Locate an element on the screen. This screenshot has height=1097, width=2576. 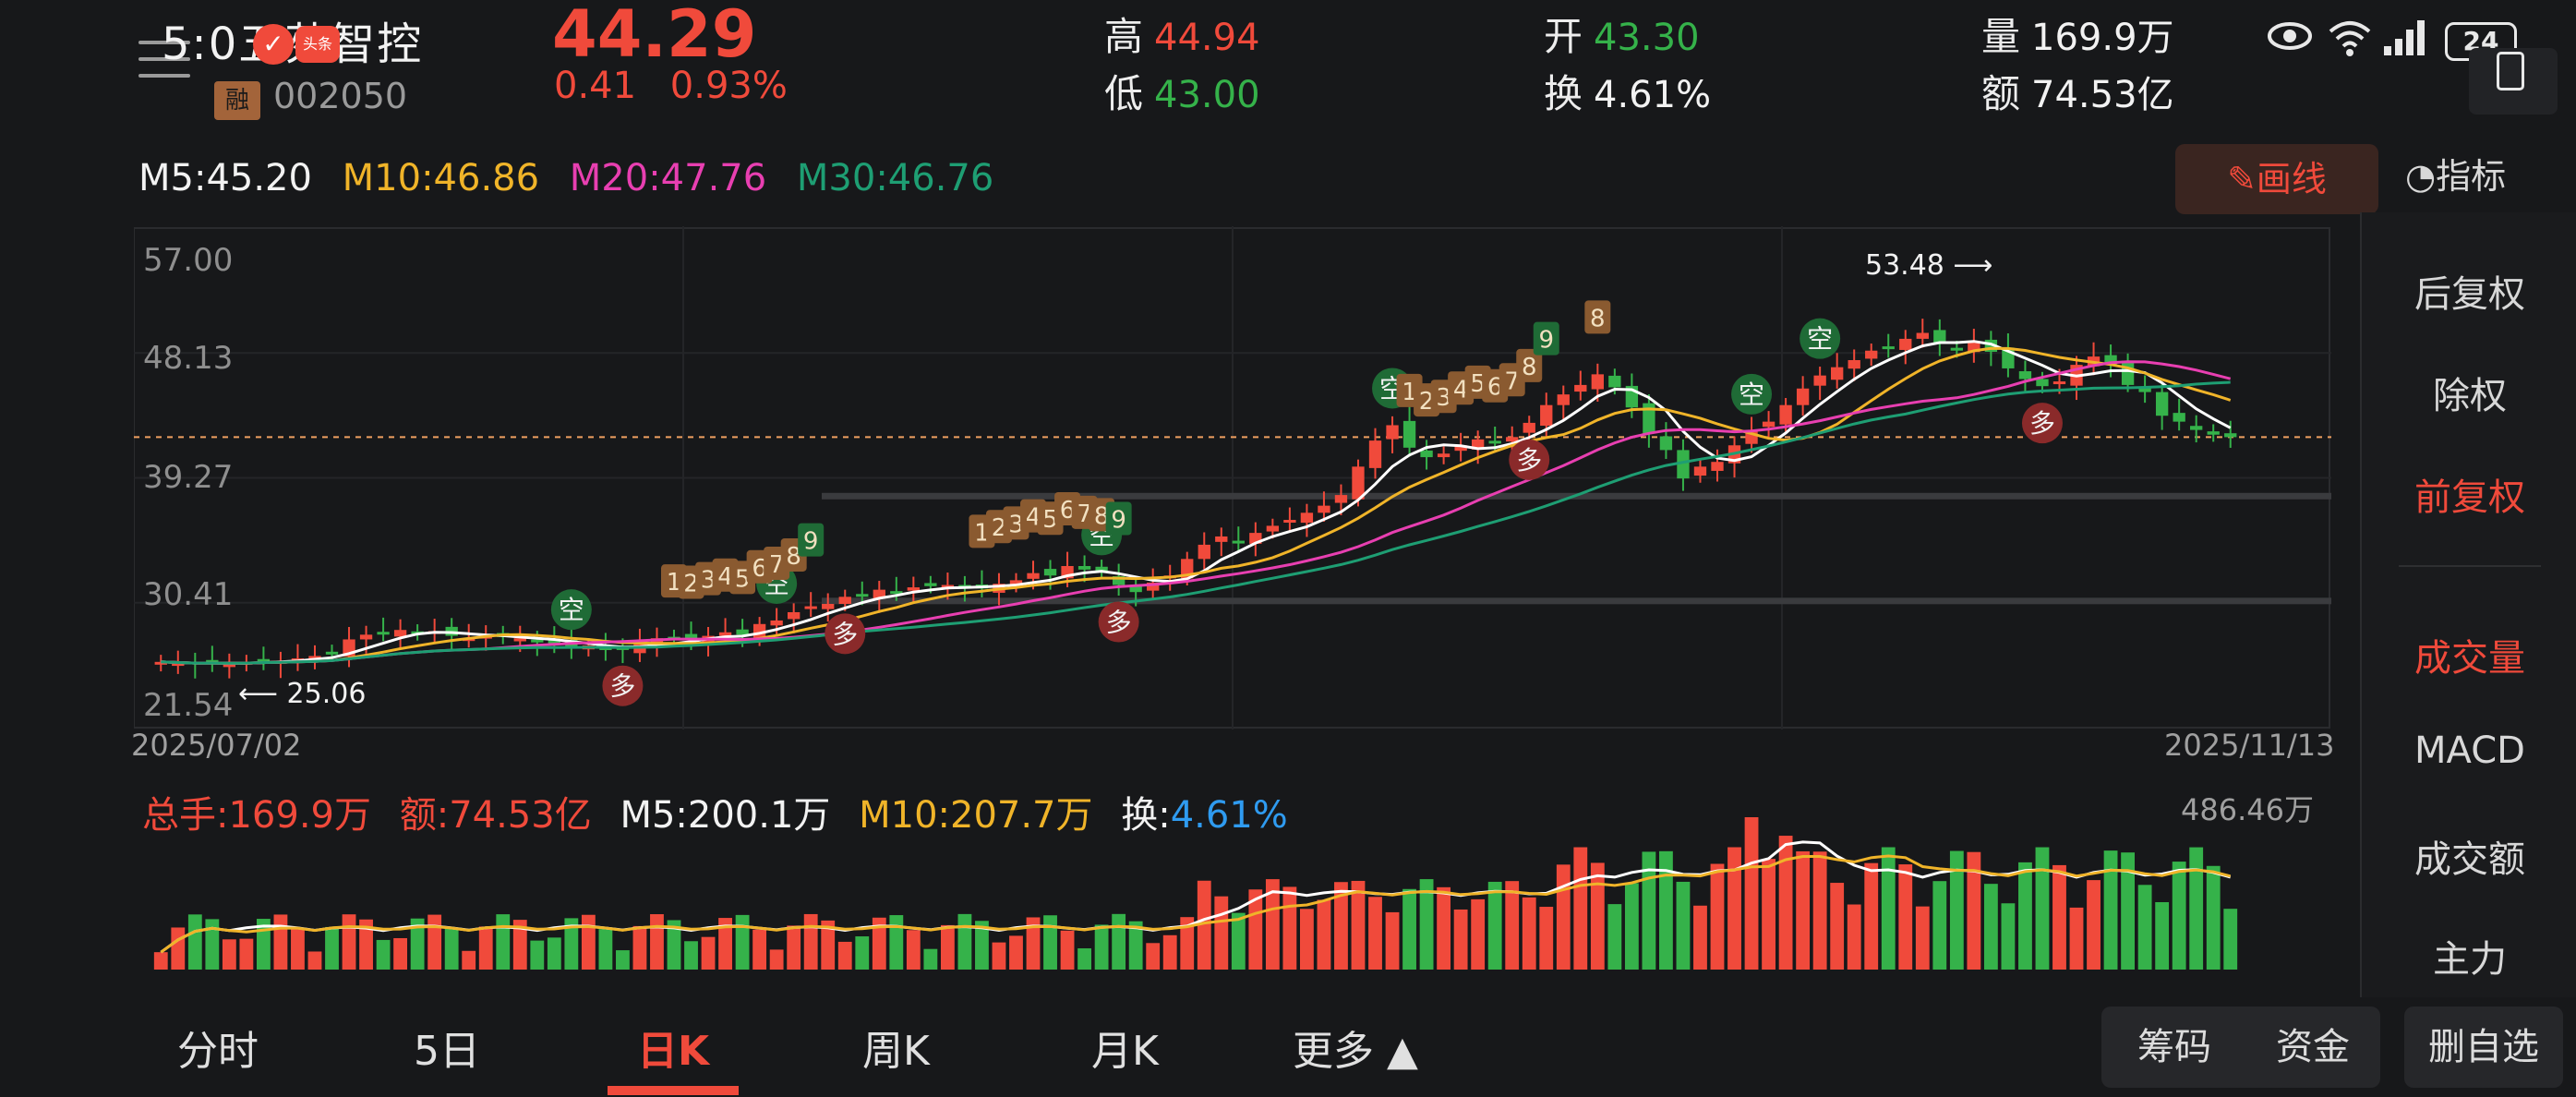
y-tick-label: 48.13 is located at coordinates (188, 358).